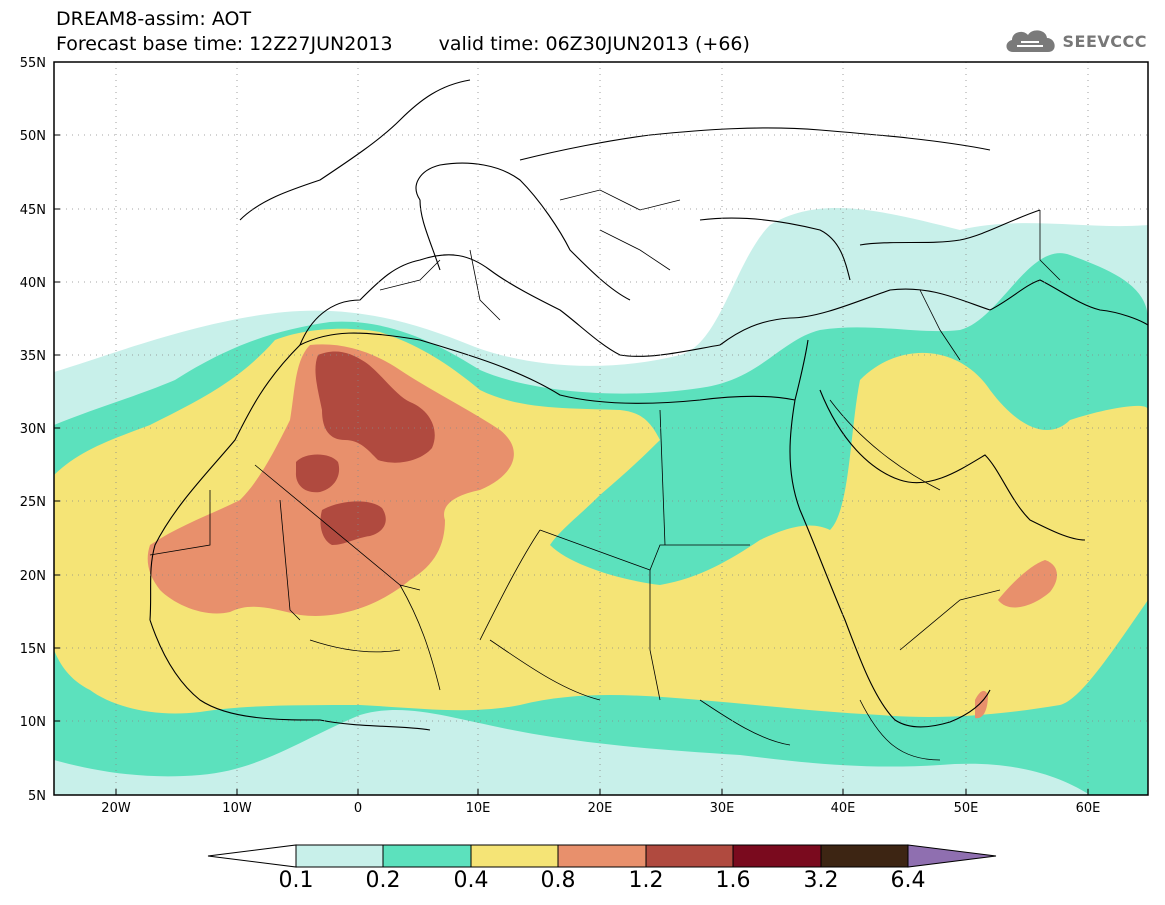  I want to click on seevccc-logo: SEEVCCC, so click(1075, 41).